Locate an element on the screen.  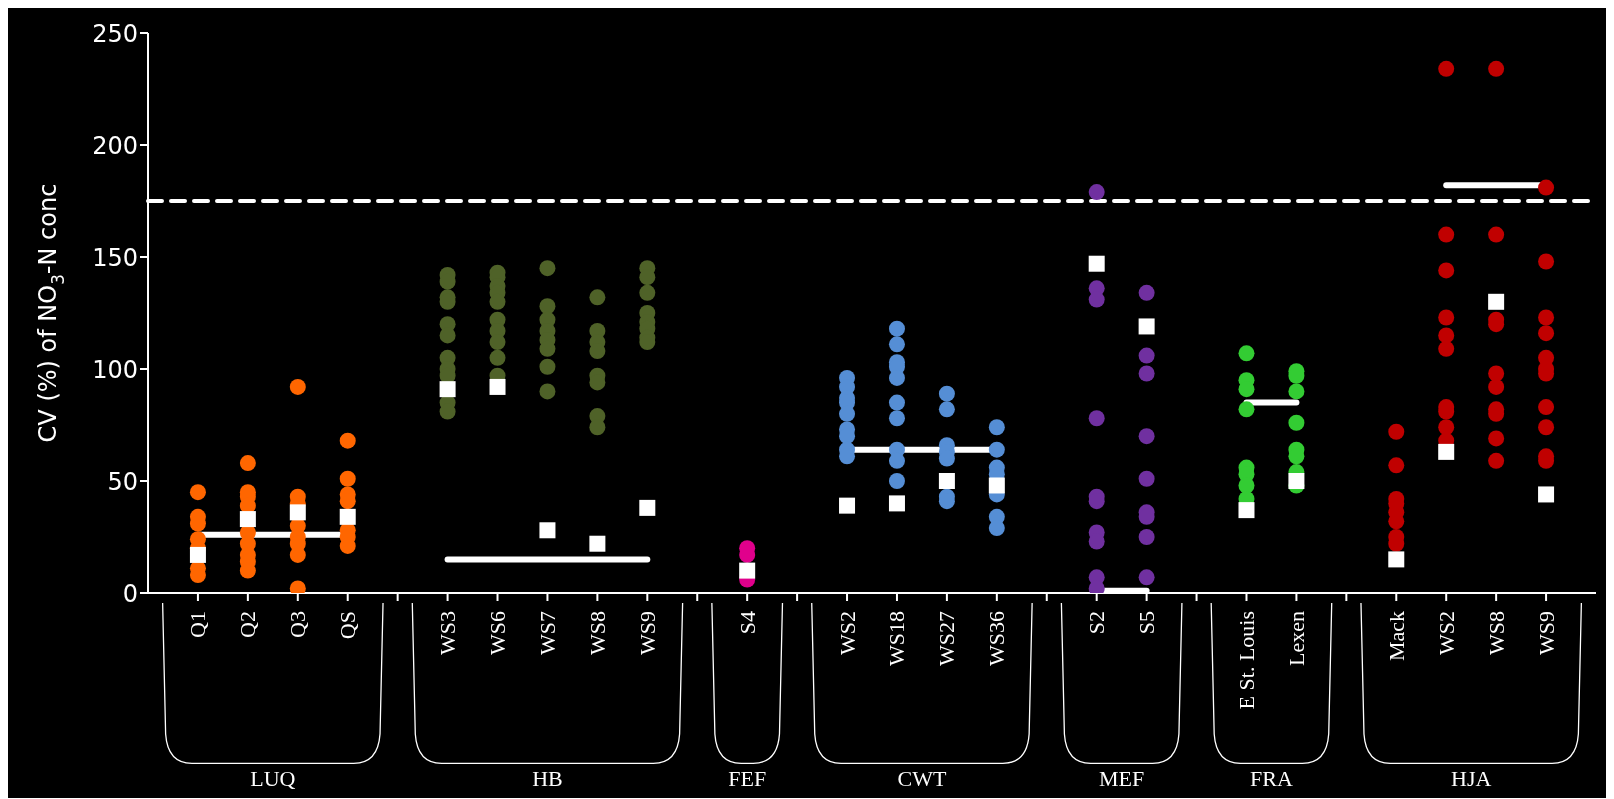
y-tick-label: 150 is located at coordinates (115, 257).